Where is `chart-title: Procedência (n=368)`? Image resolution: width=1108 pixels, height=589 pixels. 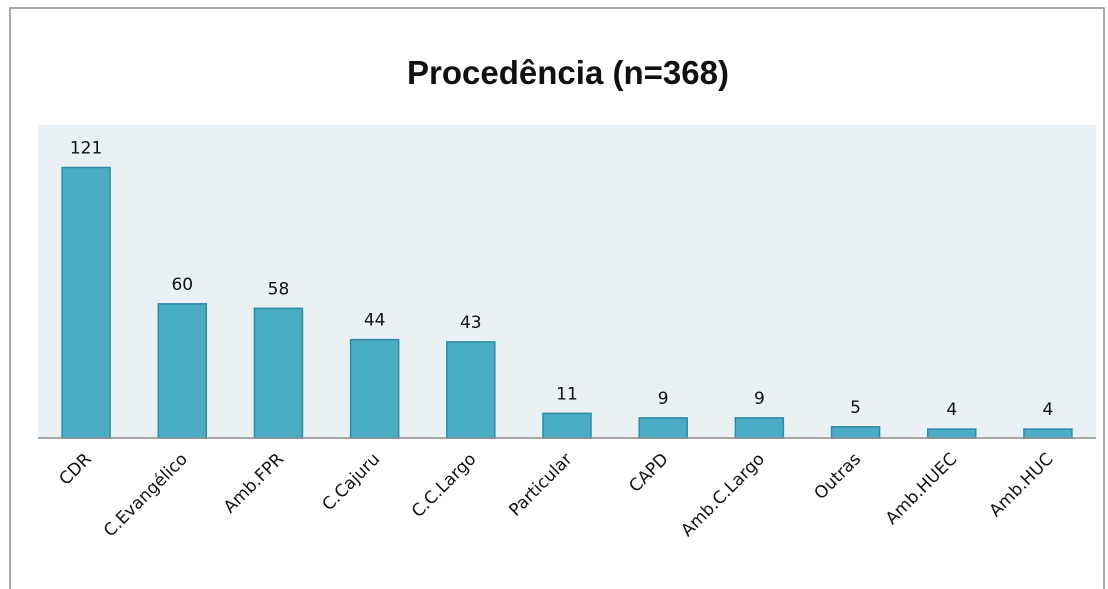 chart-title: Procedência (n=368) is located at coordinates (568, 72).